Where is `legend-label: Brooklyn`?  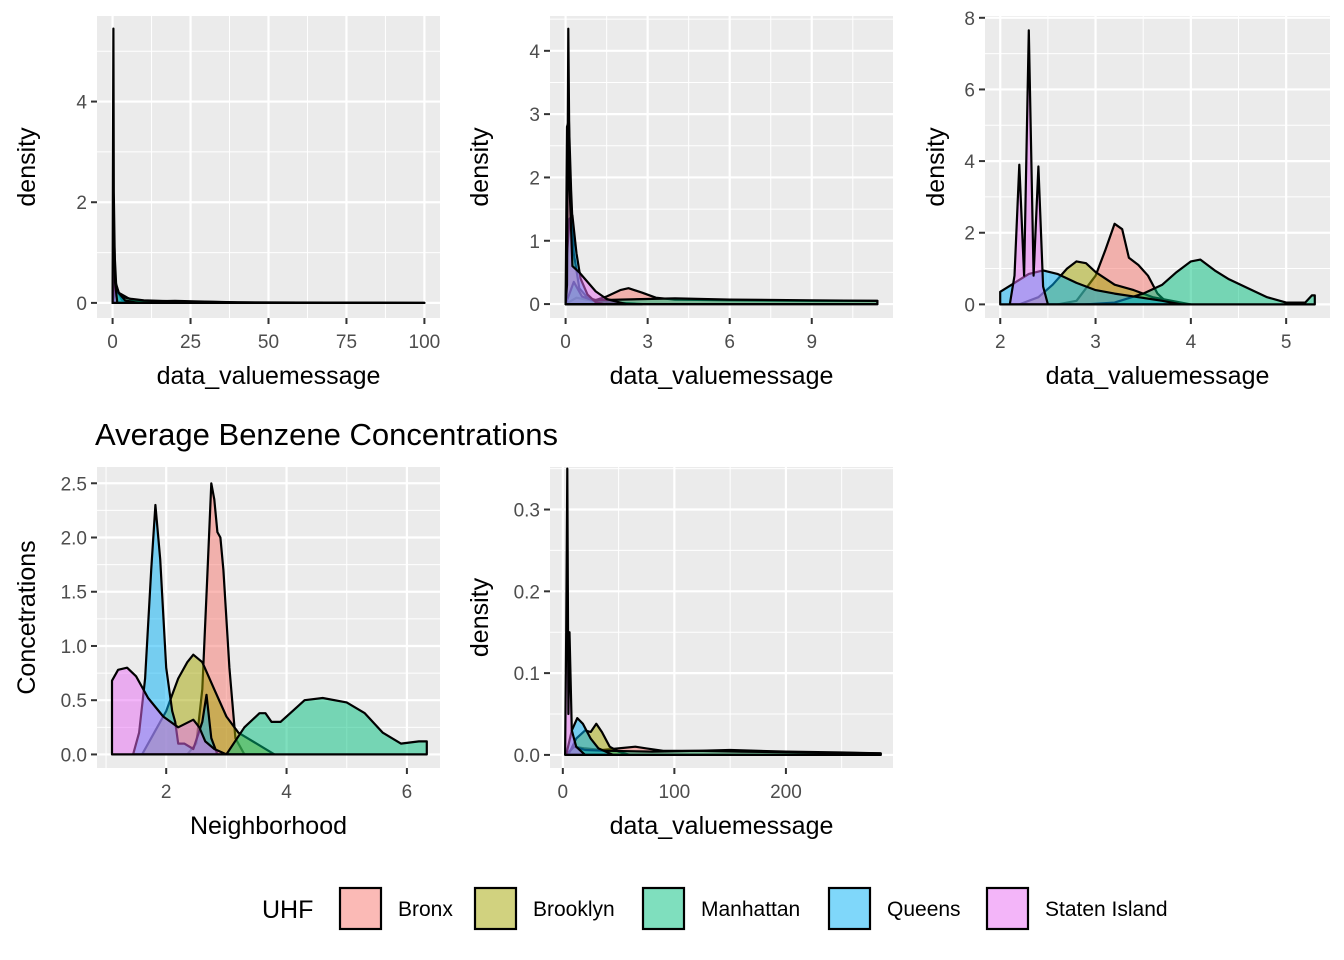
legend-label: Brooklyn is located at coordinates (574, 909).